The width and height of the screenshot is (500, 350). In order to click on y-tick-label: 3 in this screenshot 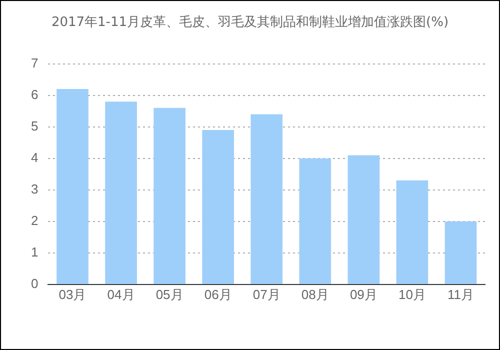, I will do `click(34, 188)`.